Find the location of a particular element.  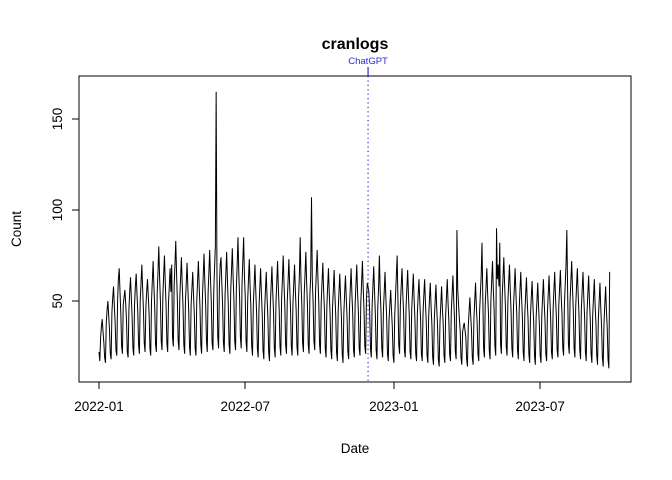

x-axis: 2022-01 2022-07 2023-01 2023-07 is located at coordinates (319, 398).